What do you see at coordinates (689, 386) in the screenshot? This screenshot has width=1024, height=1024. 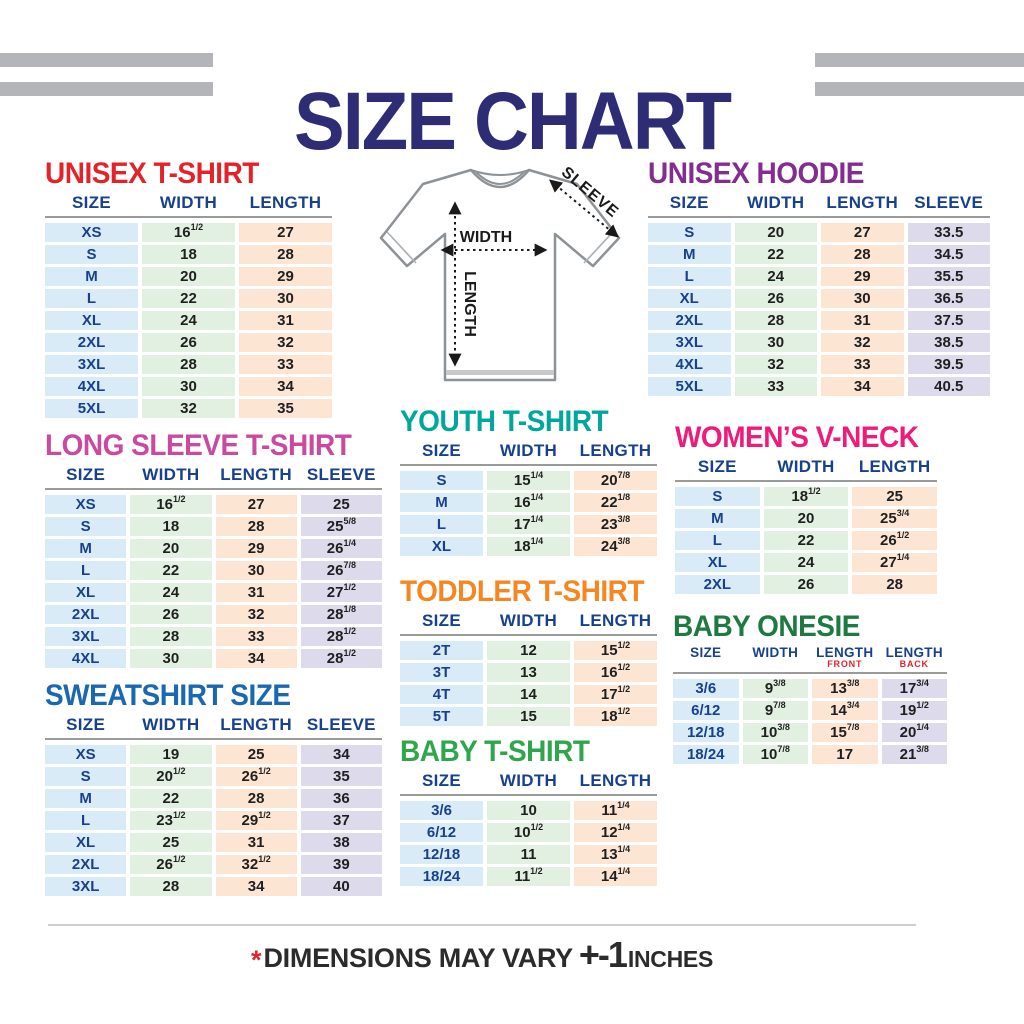 I see `size-cell: 5XL` at bounding box center [689, 386].